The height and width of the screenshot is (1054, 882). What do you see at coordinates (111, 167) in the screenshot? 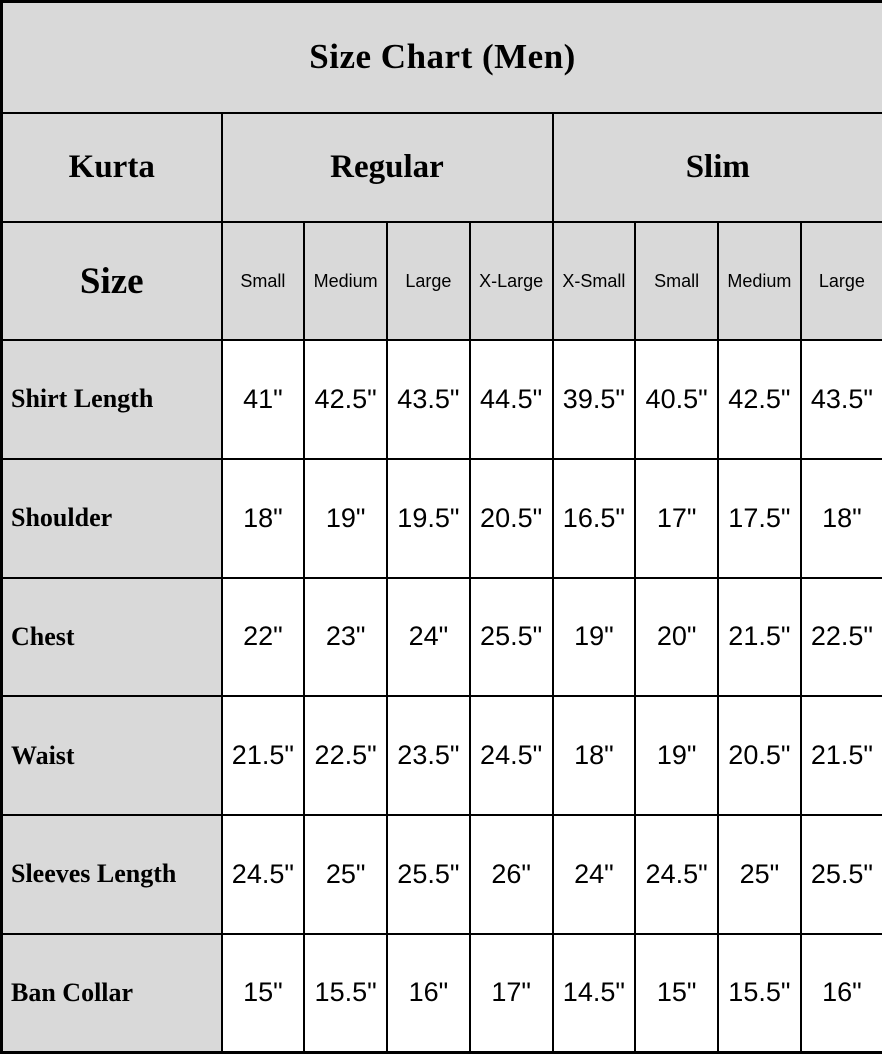
I see `corner-label: Kurta` at bounding box center [111, 167].